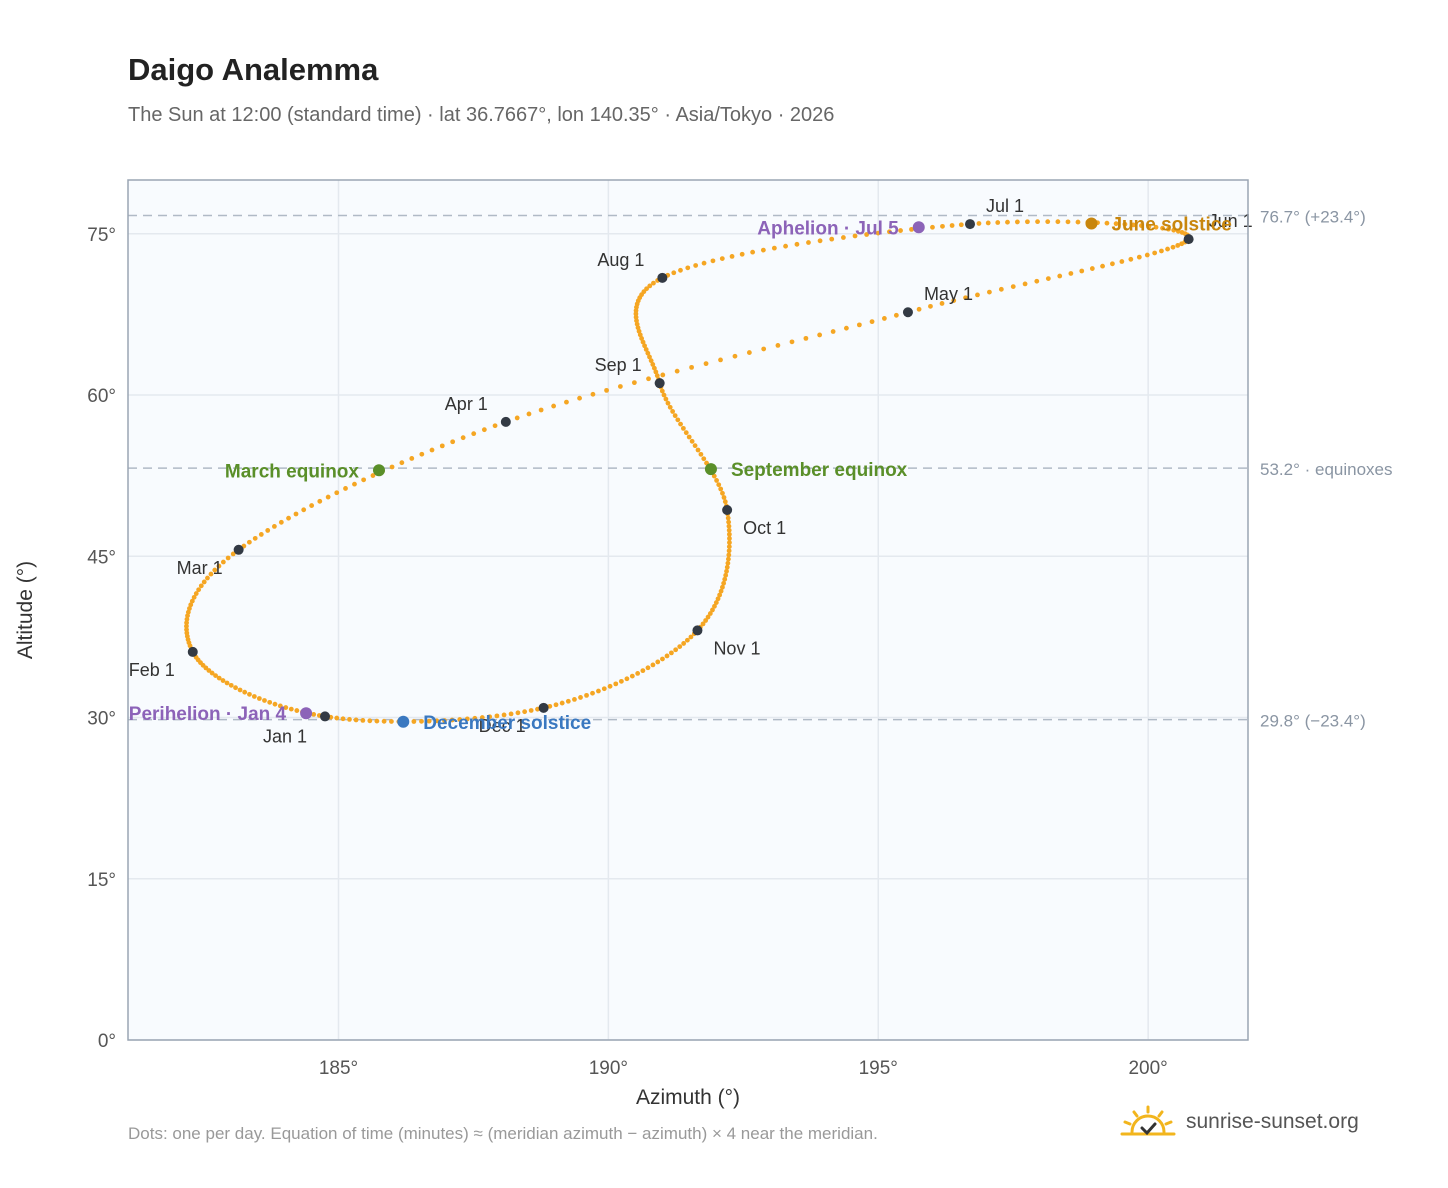 Image resolution: width=1448 pixels, height=1188 pixels. Describe the element at coordinates (502, 726) in the screenshot. I see `month-marker-label: Dec 1` at that location.